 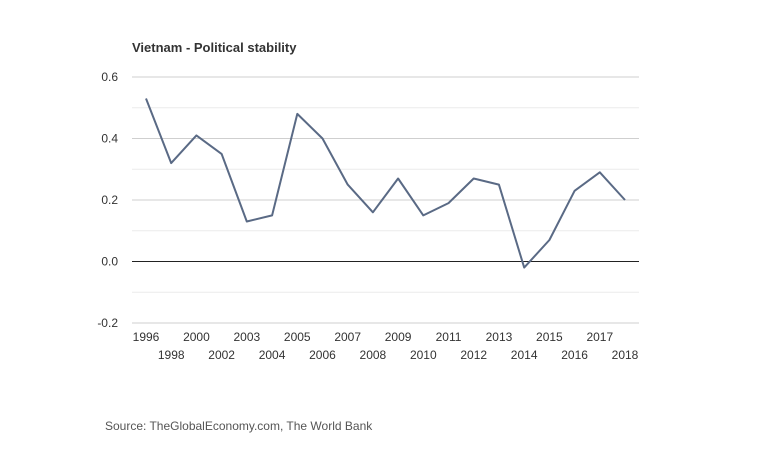 What do you see at coordinates (107, 323) in the screenshot?
I see `y-tick-label: -0.2` at bounding box center [107, 323].